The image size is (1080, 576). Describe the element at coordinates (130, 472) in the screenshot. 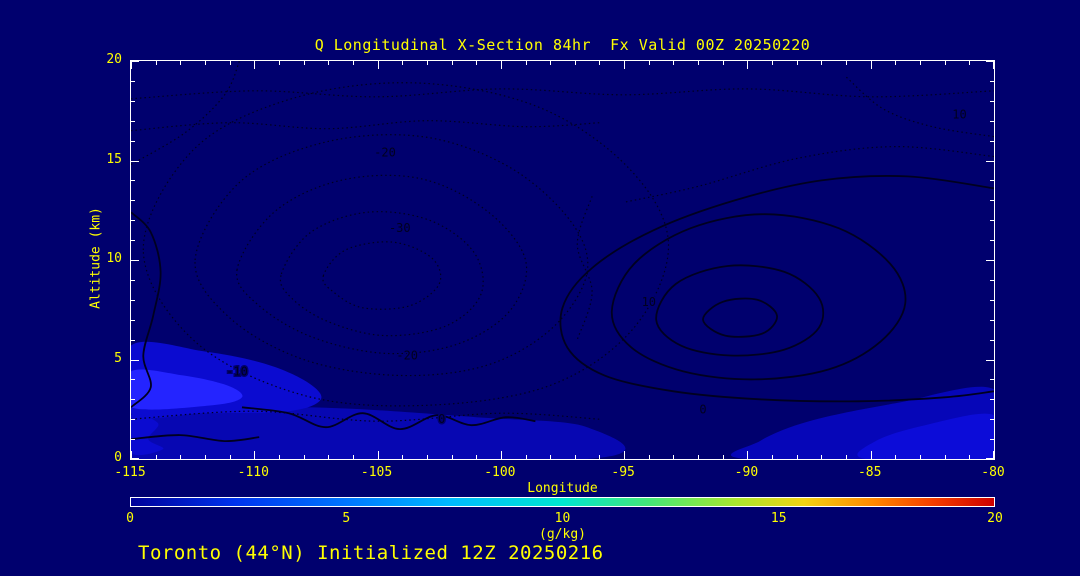

I see `x-tick-label: -115` at that location.